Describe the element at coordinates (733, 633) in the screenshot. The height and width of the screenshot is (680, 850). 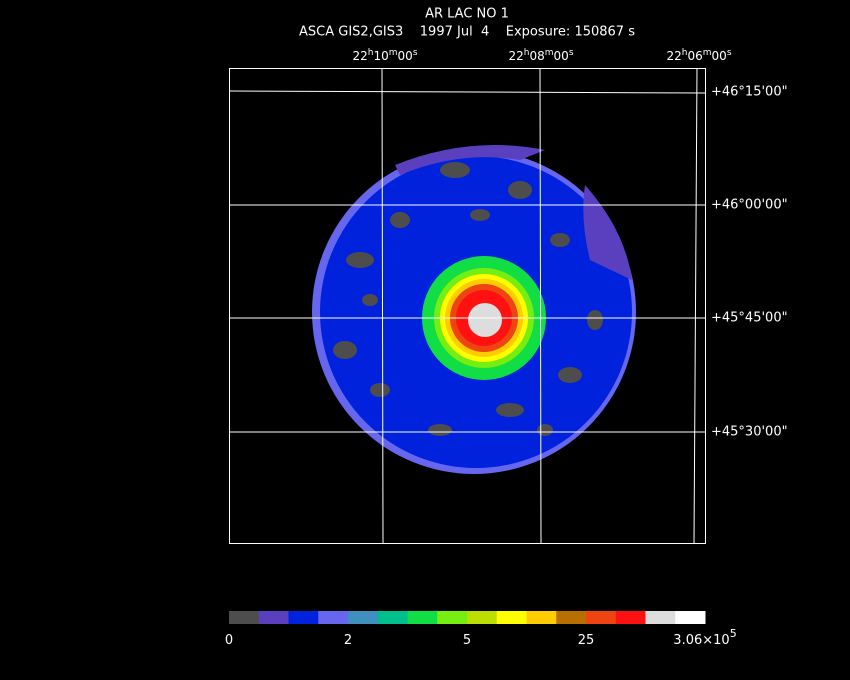
I see `exponent: 5` at that location.